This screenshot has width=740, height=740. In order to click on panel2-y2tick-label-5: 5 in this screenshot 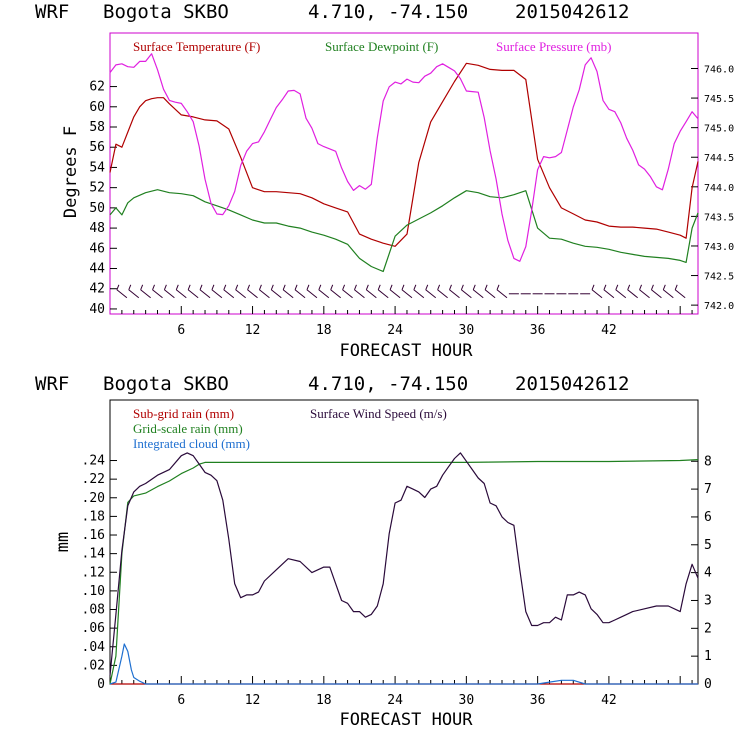, I will do `click(708, 545)`.